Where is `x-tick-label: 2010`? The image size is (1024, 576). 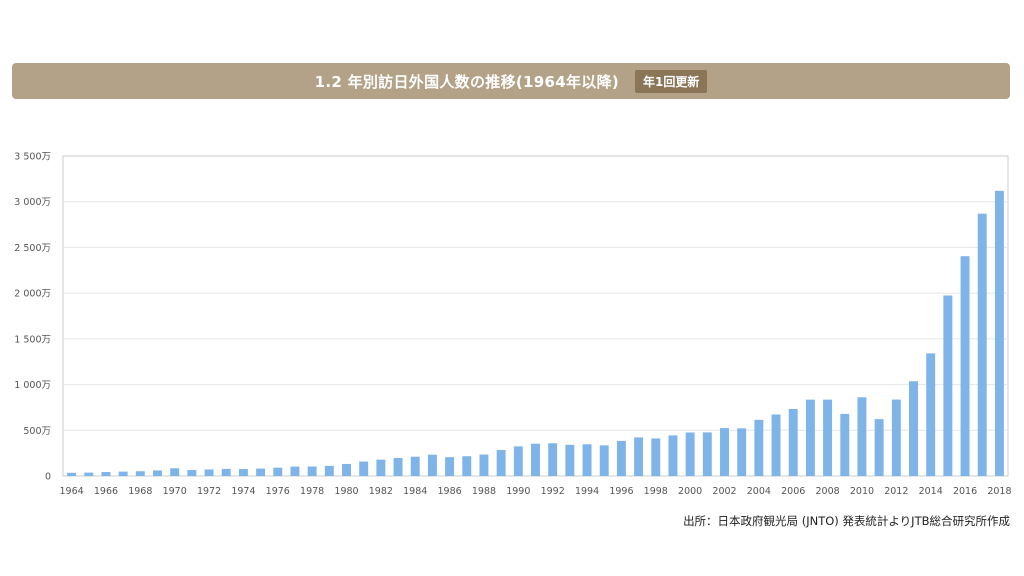
x-tick-label: 2010 is located at coordinates (862, 491).